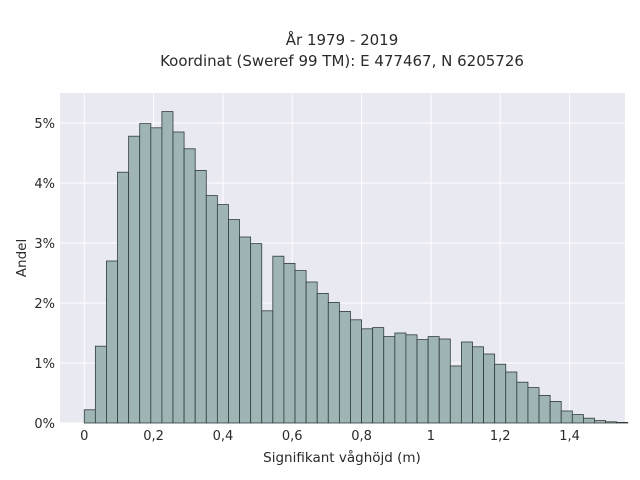 This screenshot has width=640, height=480. What do you see at coordinates (330, 436) in the screenshot?
I see `x-axis-ticks: 0 0,2 0,4 0,6 0,8 1 1,2 1,4` at bounding box center [330, 436].